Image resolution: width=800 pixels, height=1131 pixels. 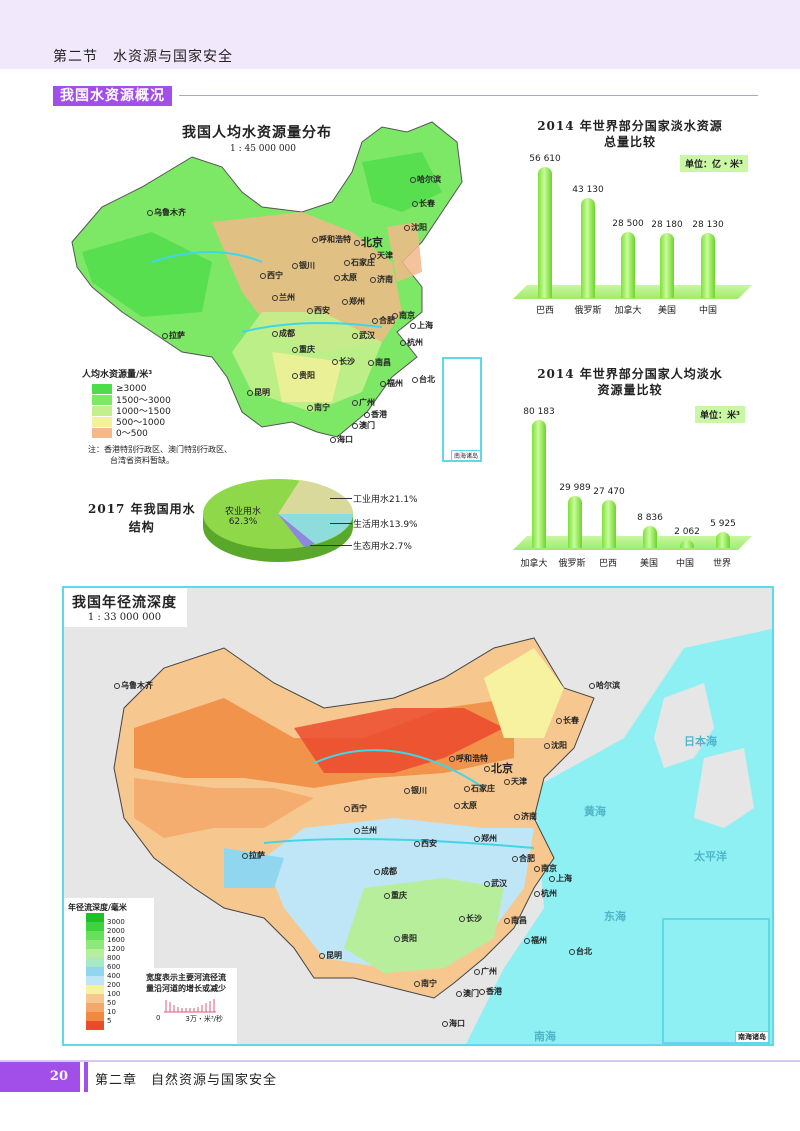 What do you see at coordinates (111, 1003) in the screenshot?
I see `legend-label: 50` at bounding box center [111, 1003].